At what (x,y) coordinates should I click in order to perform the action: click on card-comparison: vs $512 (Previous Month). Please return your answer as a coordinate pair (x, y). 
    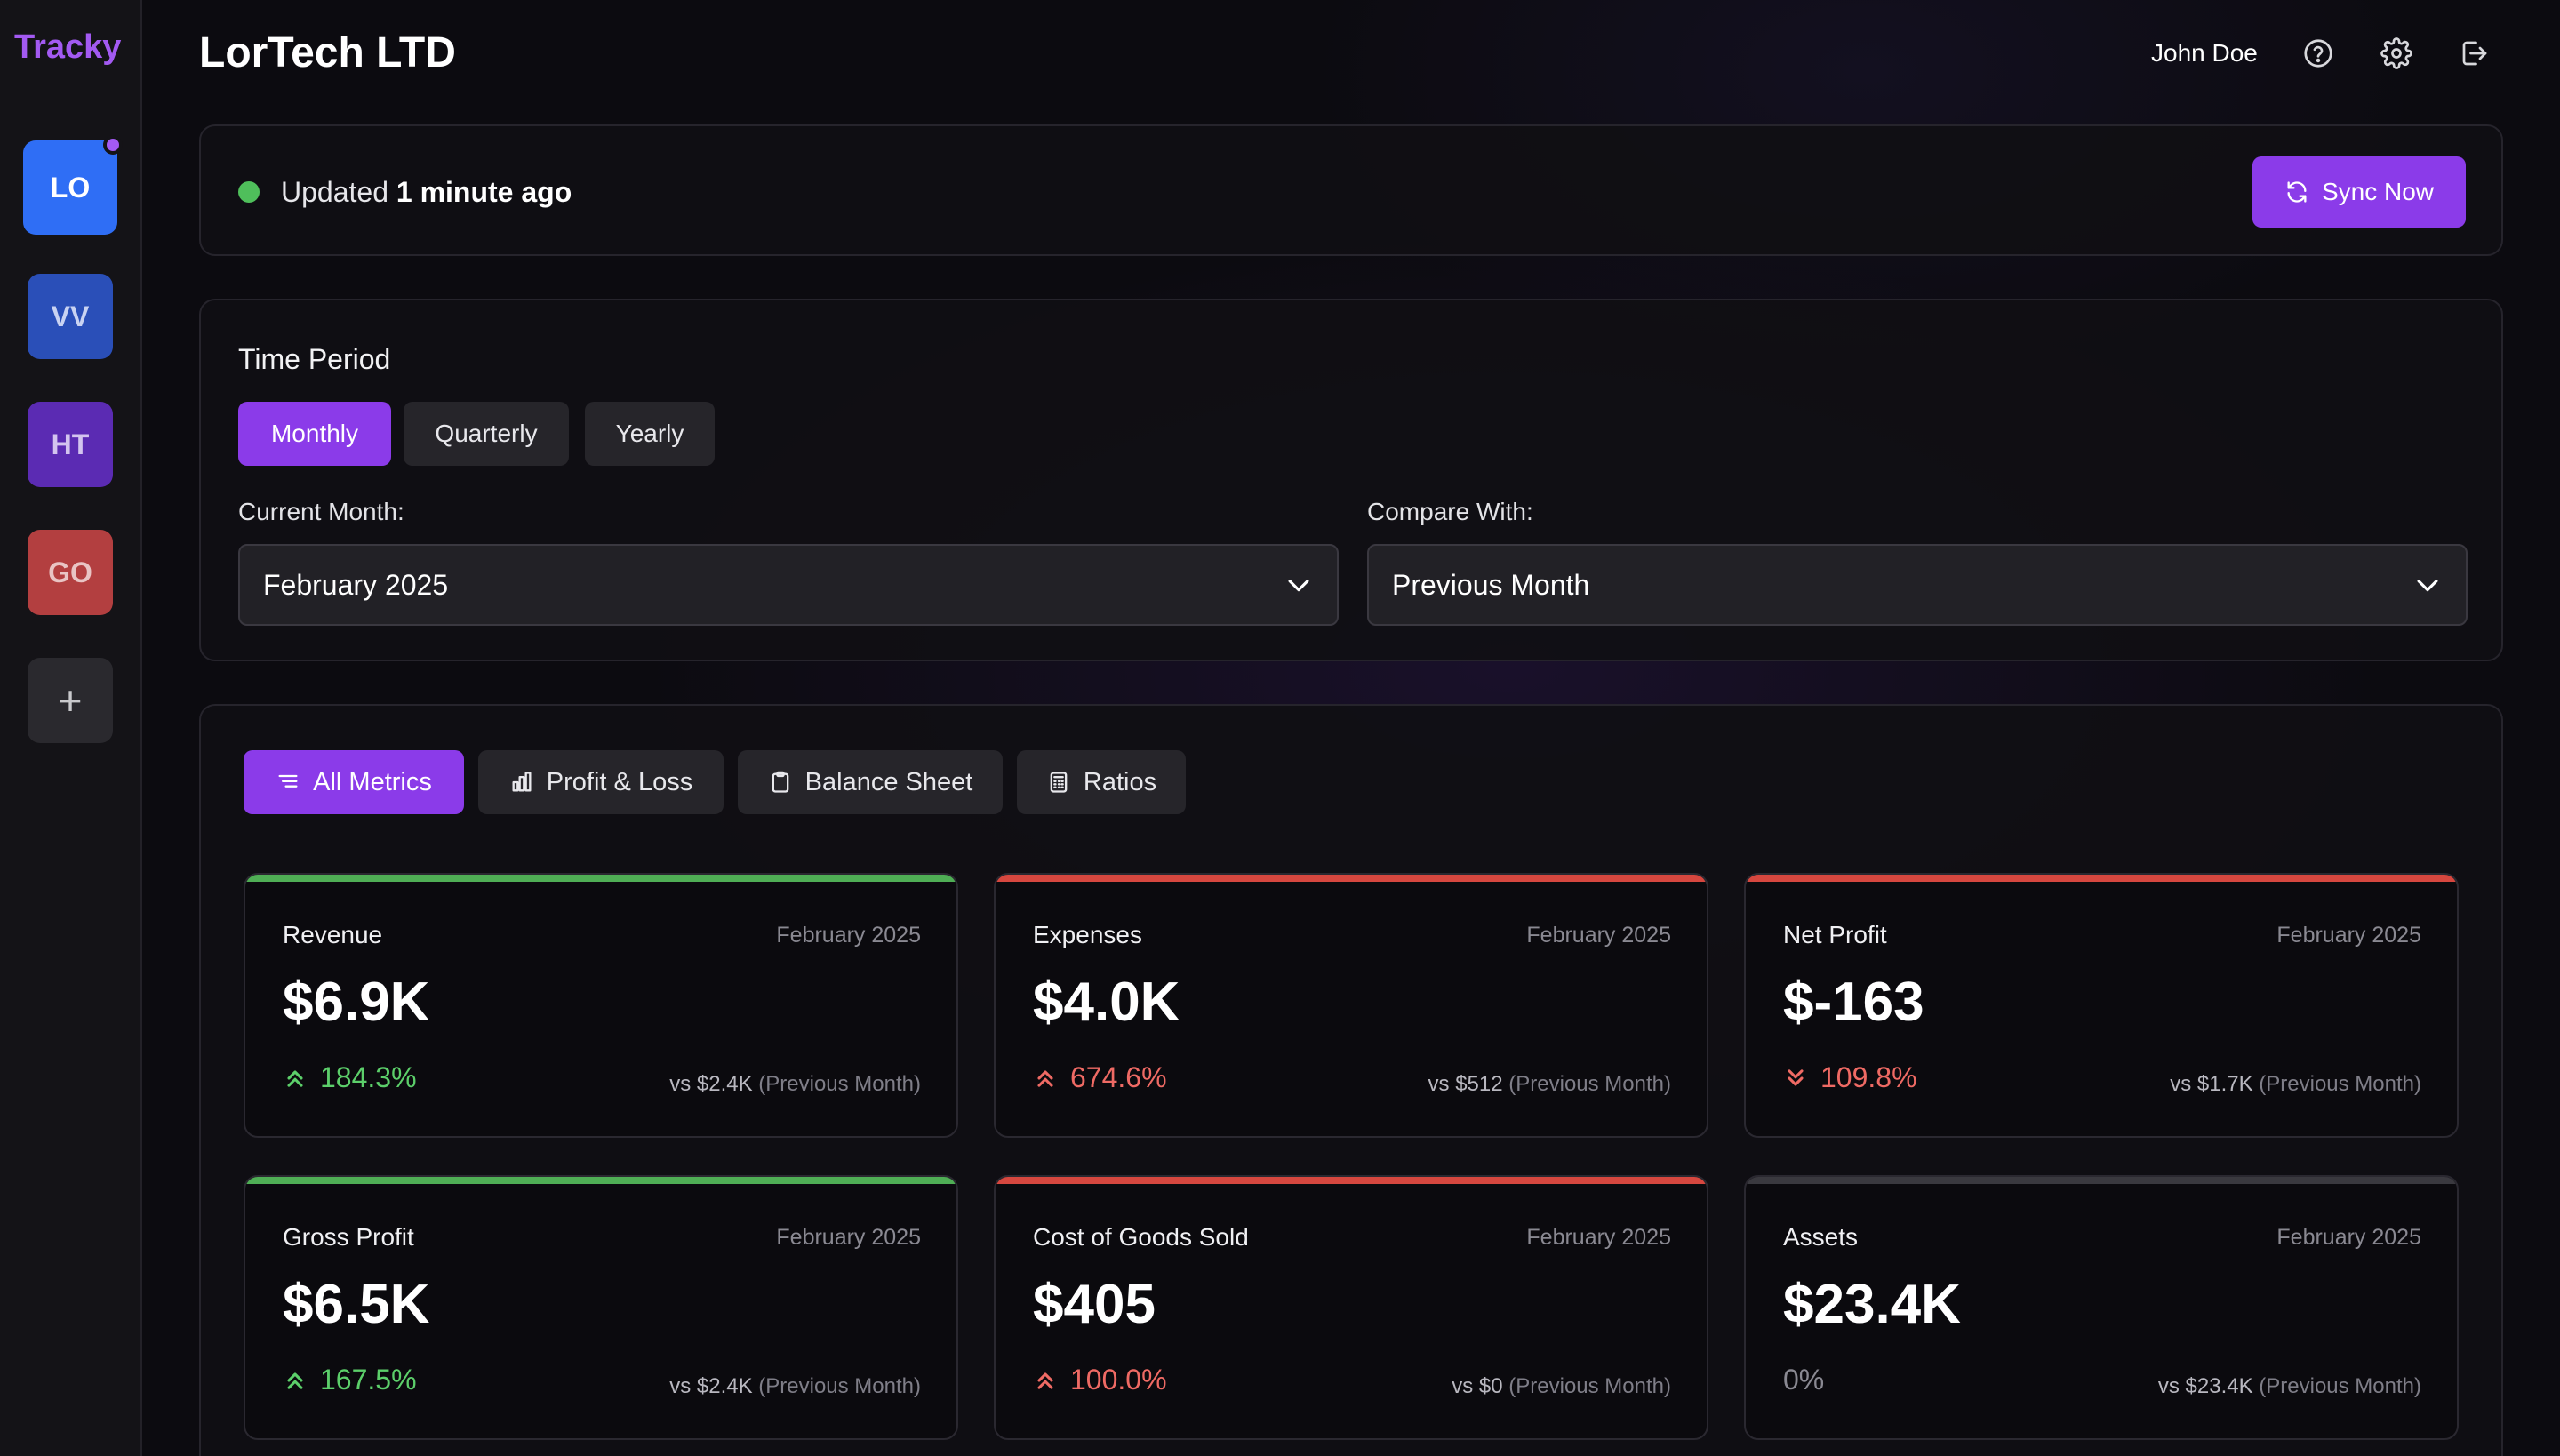
    Looking at the image, I should click on (1549, 1084).